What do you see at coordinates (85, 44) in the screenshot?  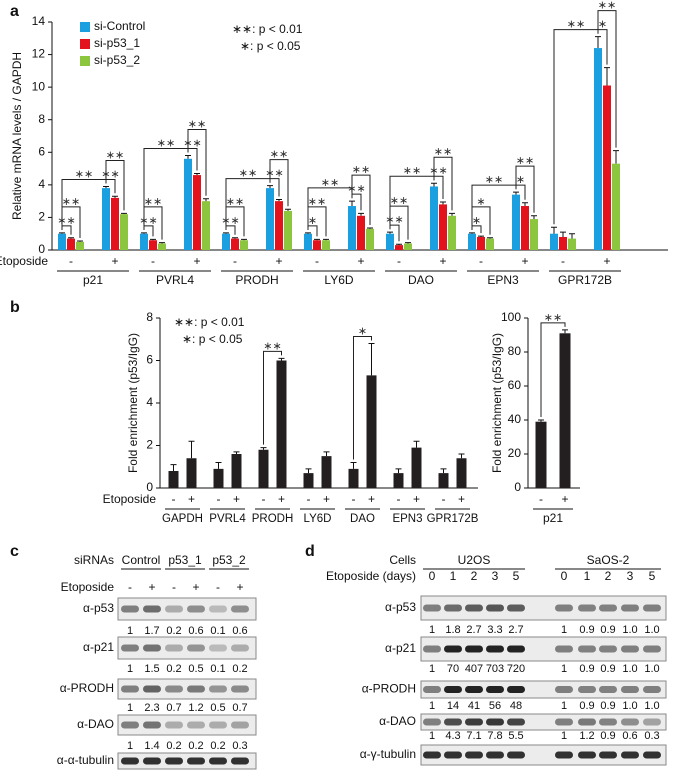 I see `legend-swatch` at bounding box center [85, 44].